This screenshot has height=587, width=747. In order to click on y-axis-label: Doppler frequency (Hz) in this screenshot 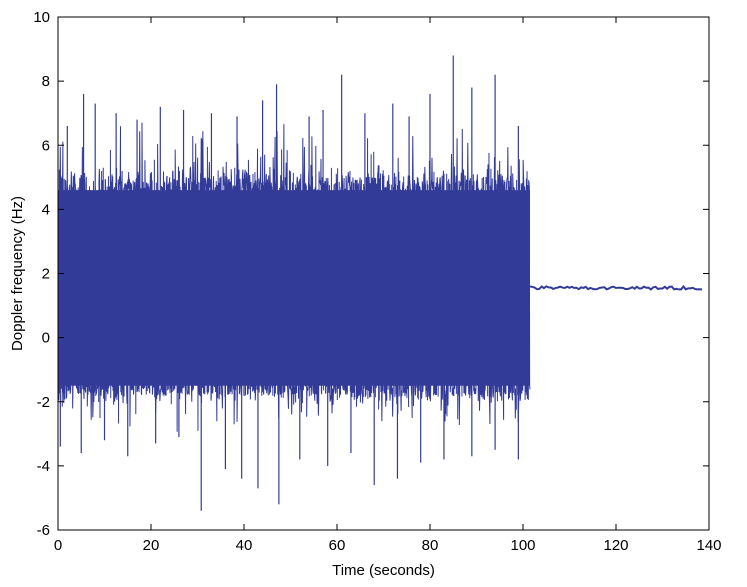, I will do `click(17, 273)`.